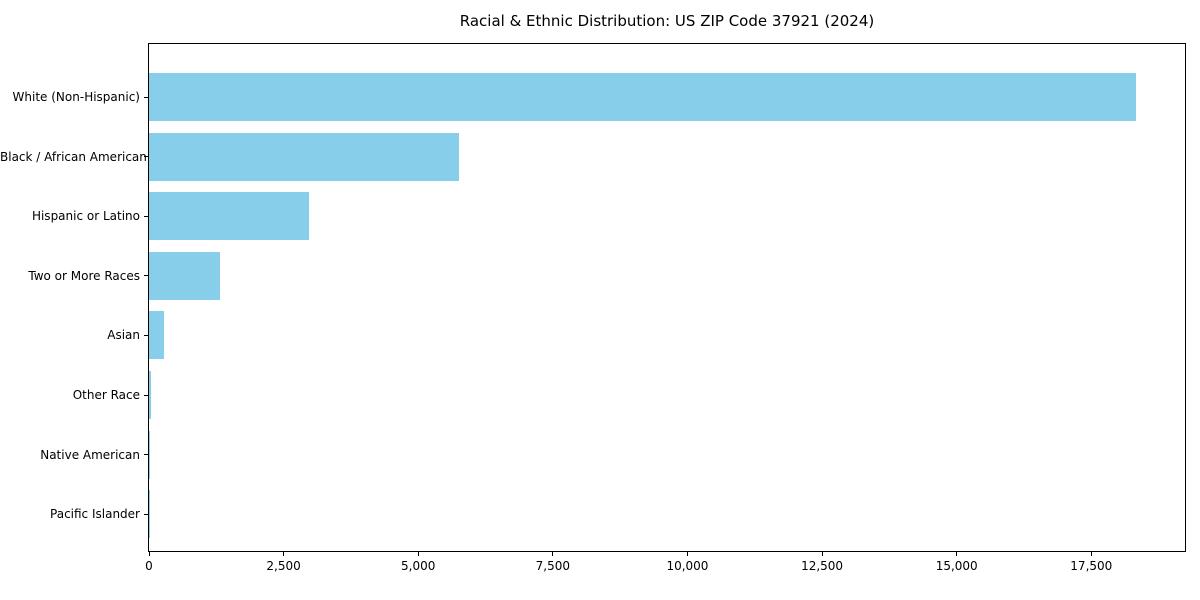 Image resolution: width=1200 pixels, height=600 pixels. I want to click on y-tick-label: Pacific Islander, so click(95, 514).